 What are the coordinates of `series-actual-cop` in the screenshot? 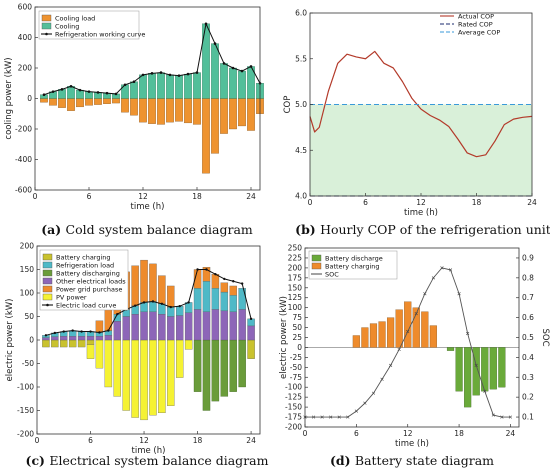 It's located at (421, 104).